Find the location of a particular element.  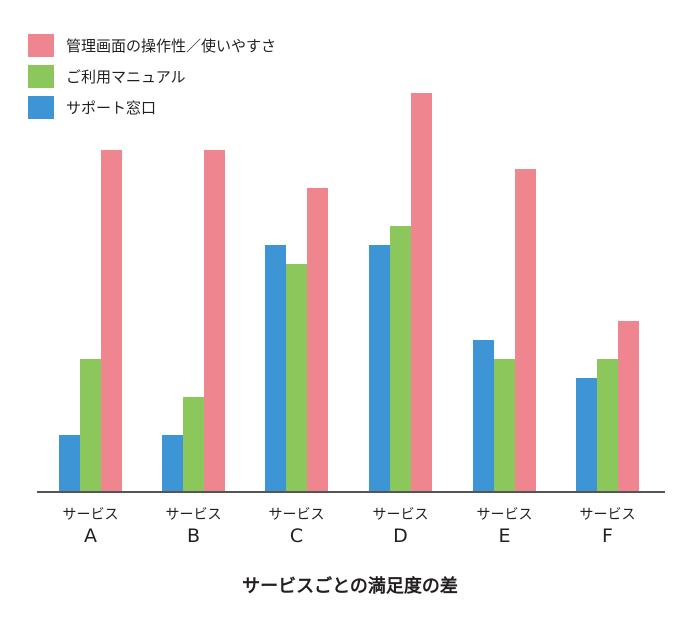

bar-manual-c is located at coordinates (296, 378).